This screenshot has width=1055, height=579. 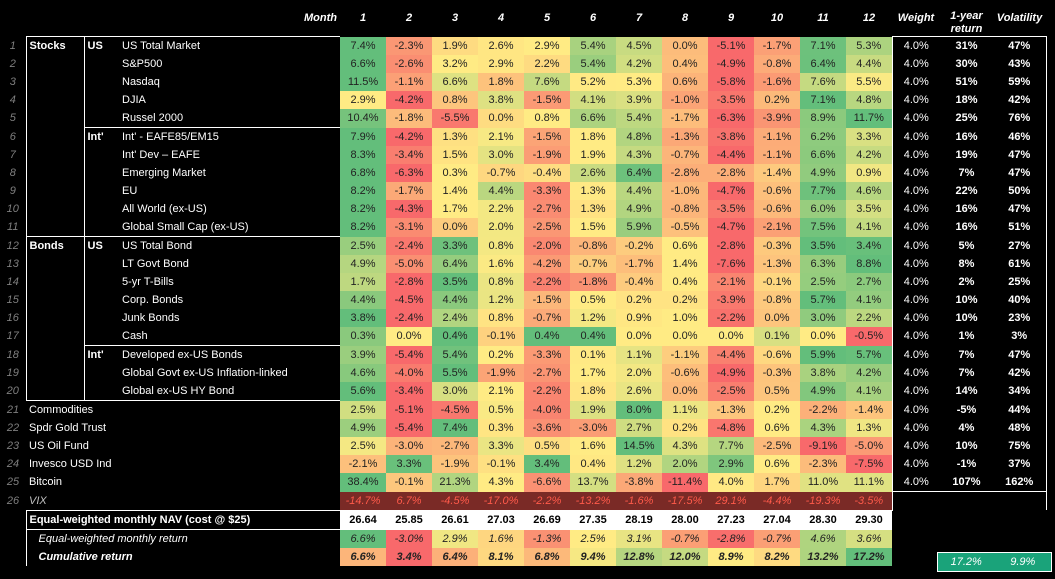 What do you see at coordinates (1020, 173) in the screenshot?
I see `volatility-cell: 47%` at bounding box center [1020, 173].